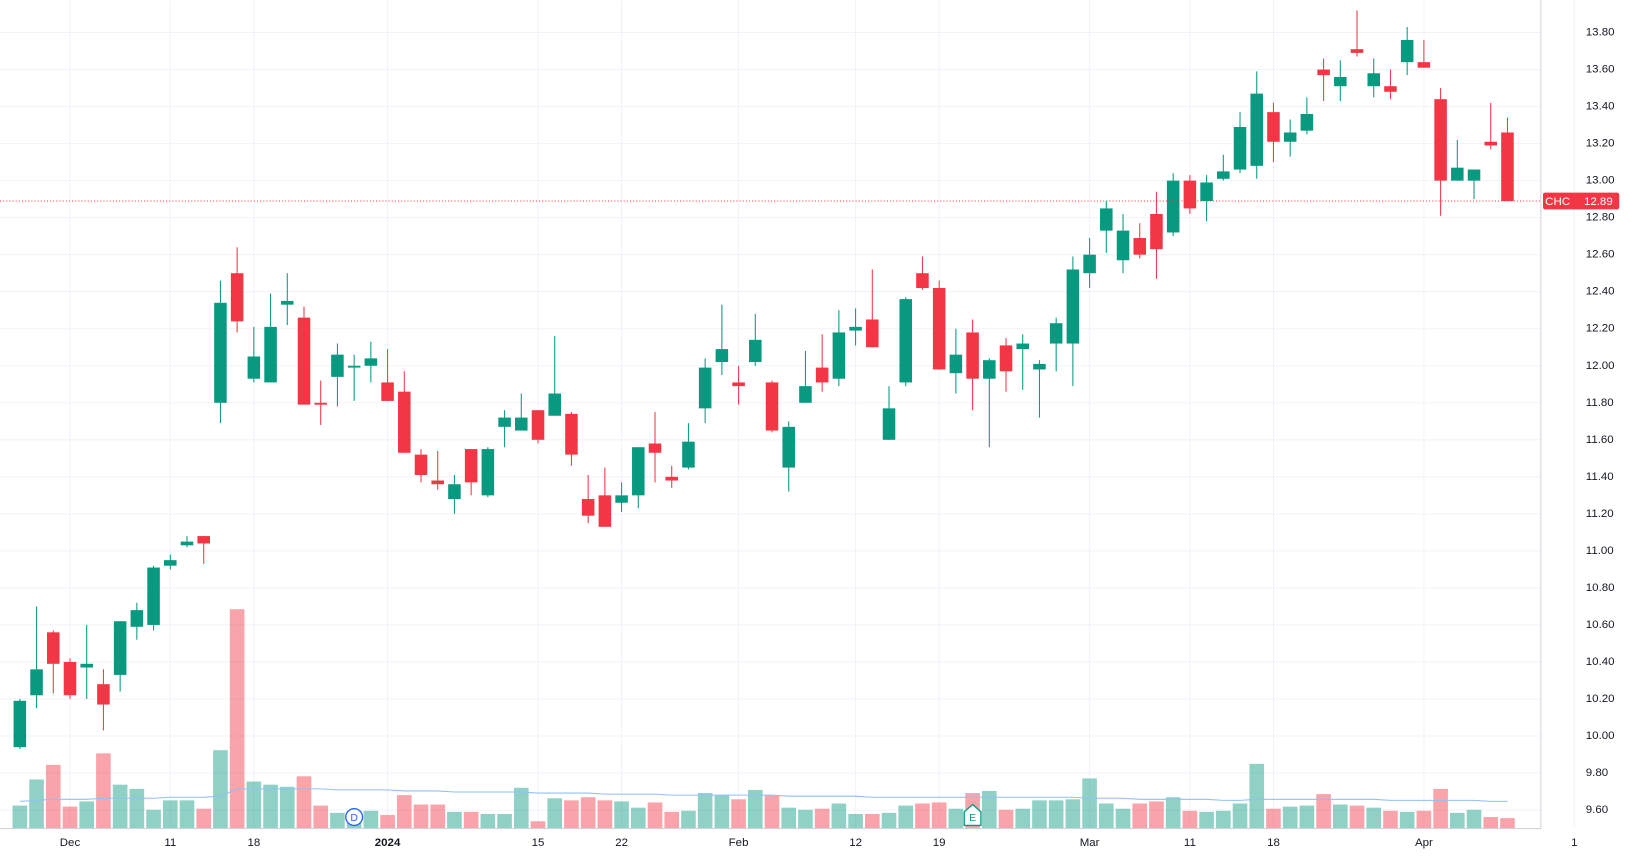 The image size is (1637, 859). Describe the element at coordinates (1597, 773) in the screenshot. I see `y-tick-label: 9.80` at that location.